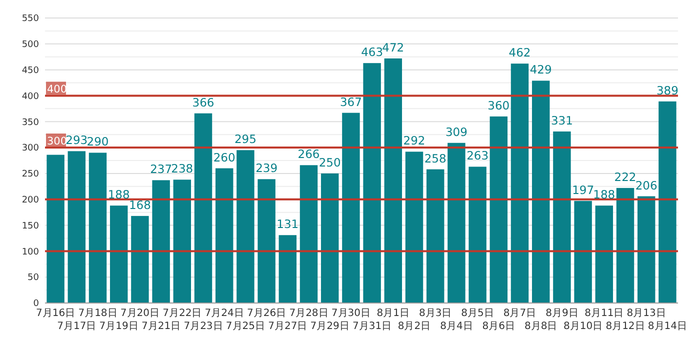 The width and height of the screenshot is (700, 350). I want to click on data-label: 197, so click(583, 189).